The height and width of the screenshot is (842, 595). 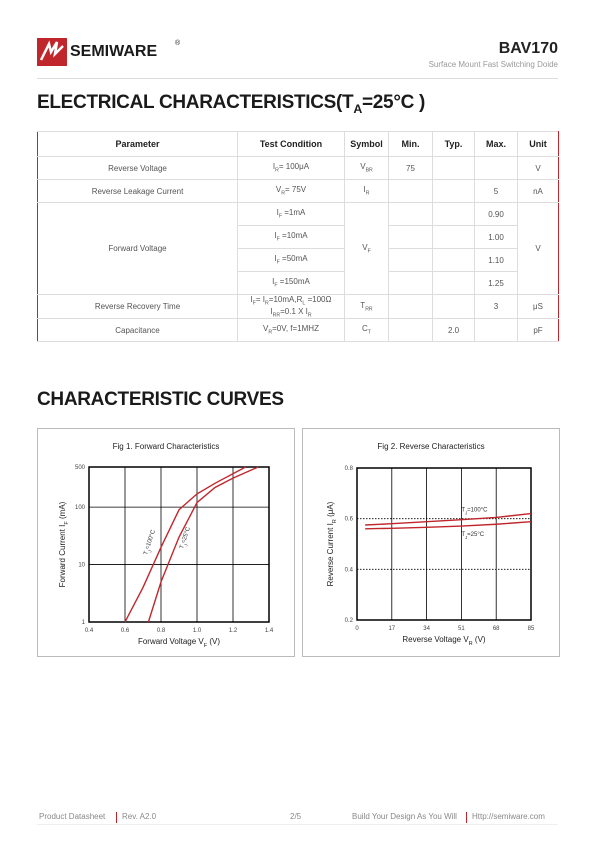 What do you see at coordinates (357, 108) in the screenshot?
I see `subscript: A` at bounding box center [357, 108].